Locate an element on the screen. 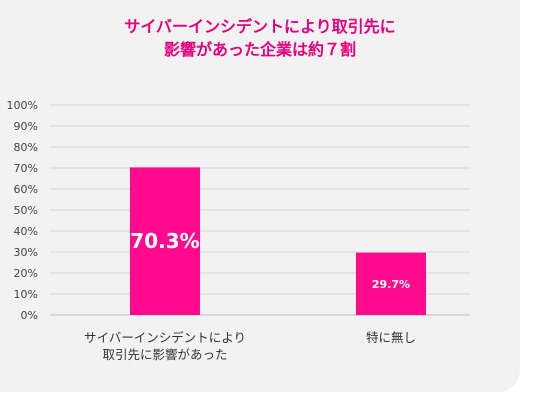  data-label: 29.7% is located at coordinates (391, 284).